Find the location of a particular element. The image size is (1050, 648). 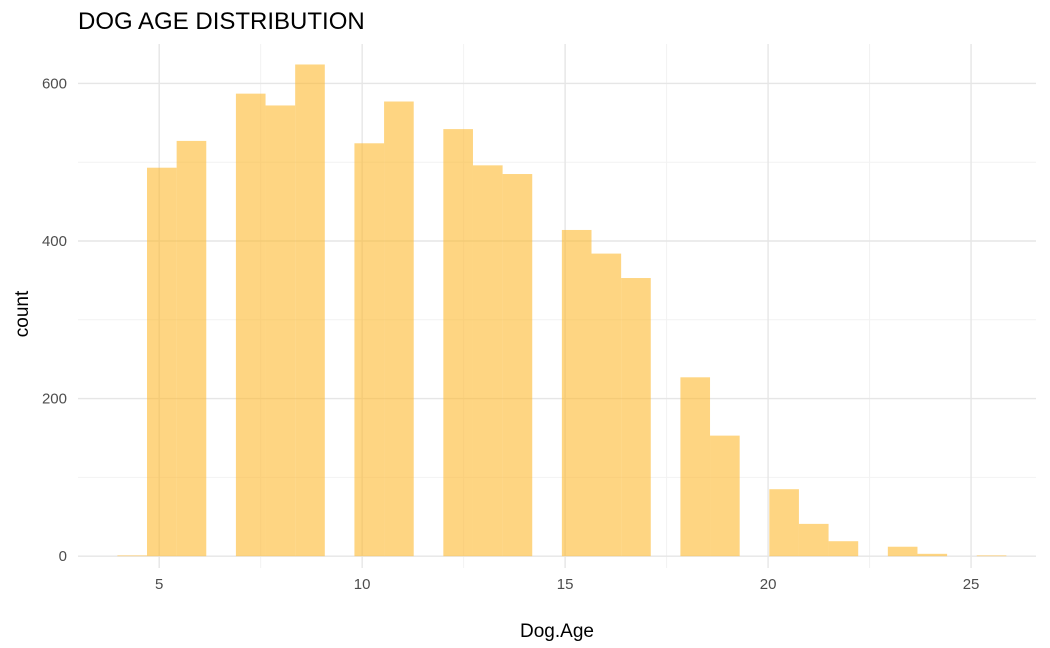

chart-title: DOG AGE DISTRIBUTION is located at coordinates (221, 21).